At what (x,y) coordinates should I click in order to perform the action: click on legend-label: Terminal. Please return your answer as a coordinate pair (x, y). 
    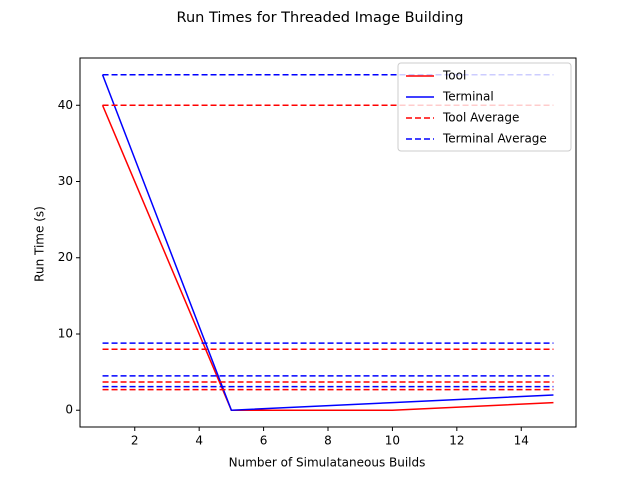
    Looking at the image, I should click on (468, 97).